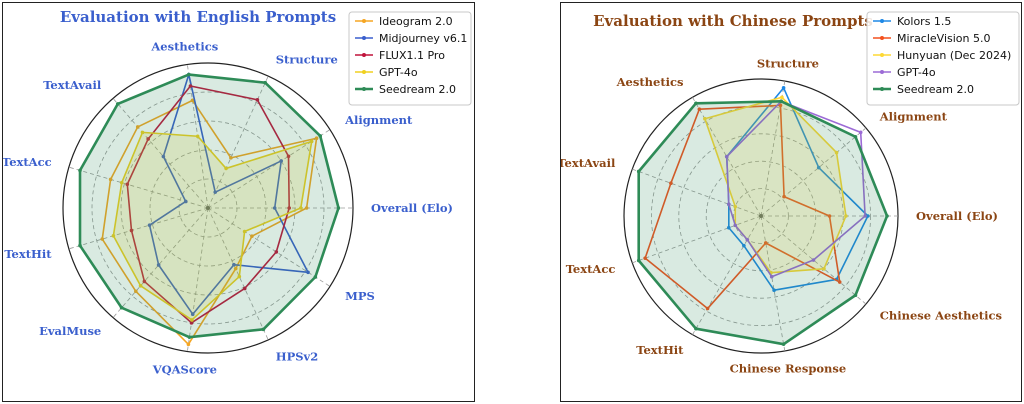 This screenshot has width=1024, height=404. Describe the element at coordinates (288, 156) in the screenshot. I see `point-flux1-1-pro-alignment` at that location.